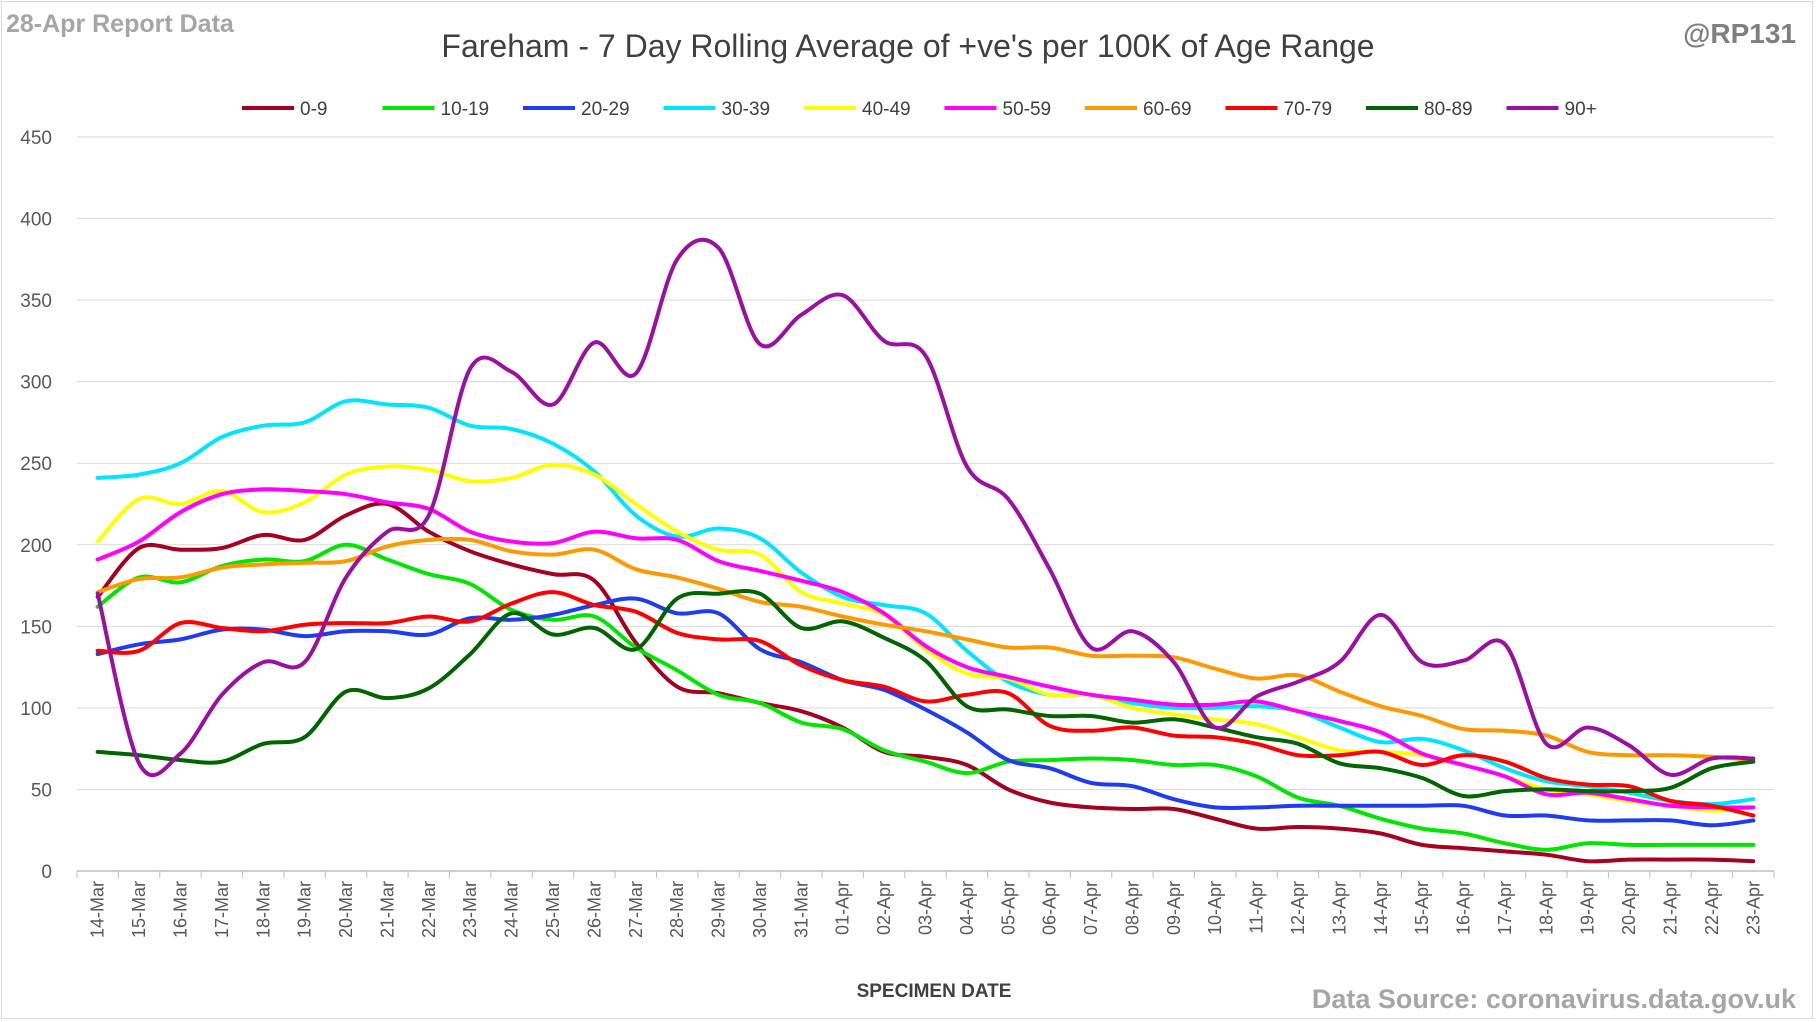 Image resolution: width=1816 pixels, height=1022 pixels. I want to click on x-tick-label: 20-Apr, so click(1629, 908).